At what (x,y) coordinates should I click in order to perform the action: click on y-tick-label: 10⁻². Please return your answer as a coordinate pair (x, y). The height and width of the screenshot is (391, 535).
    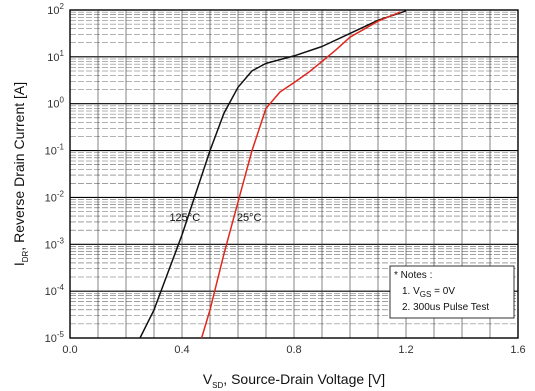
    Looking at the image, I should click on (55, 196).